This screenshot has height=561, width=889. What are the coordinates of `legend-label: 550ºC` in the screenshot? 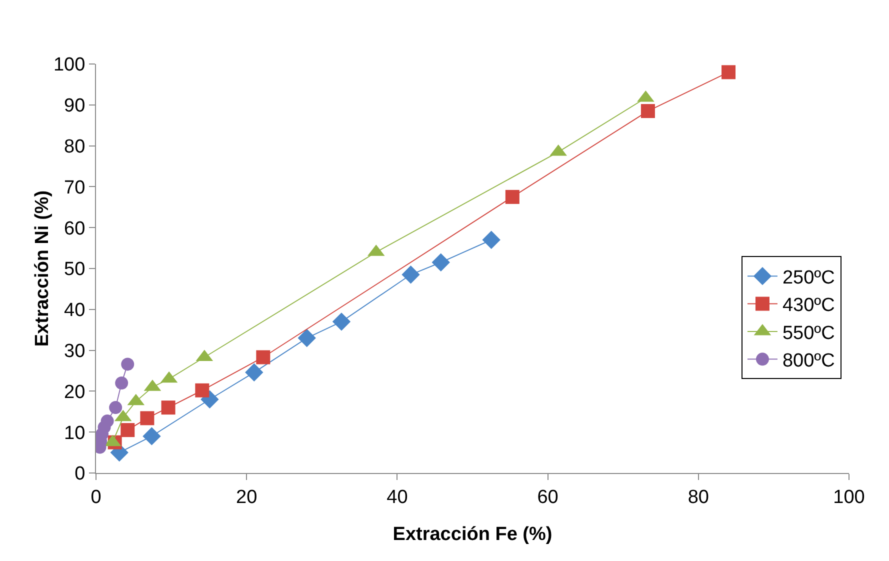 It's located at (808, 333).